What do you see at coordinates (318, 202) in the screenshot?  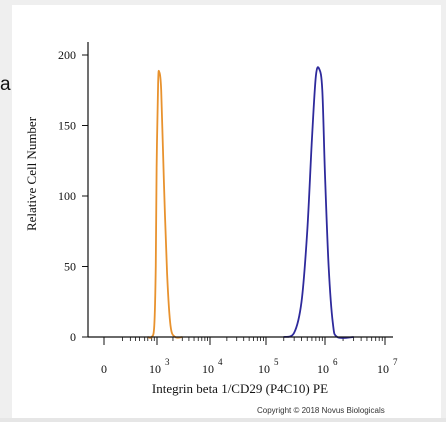 I see `stained-histogram-curve` at bounding box center [318, 202].